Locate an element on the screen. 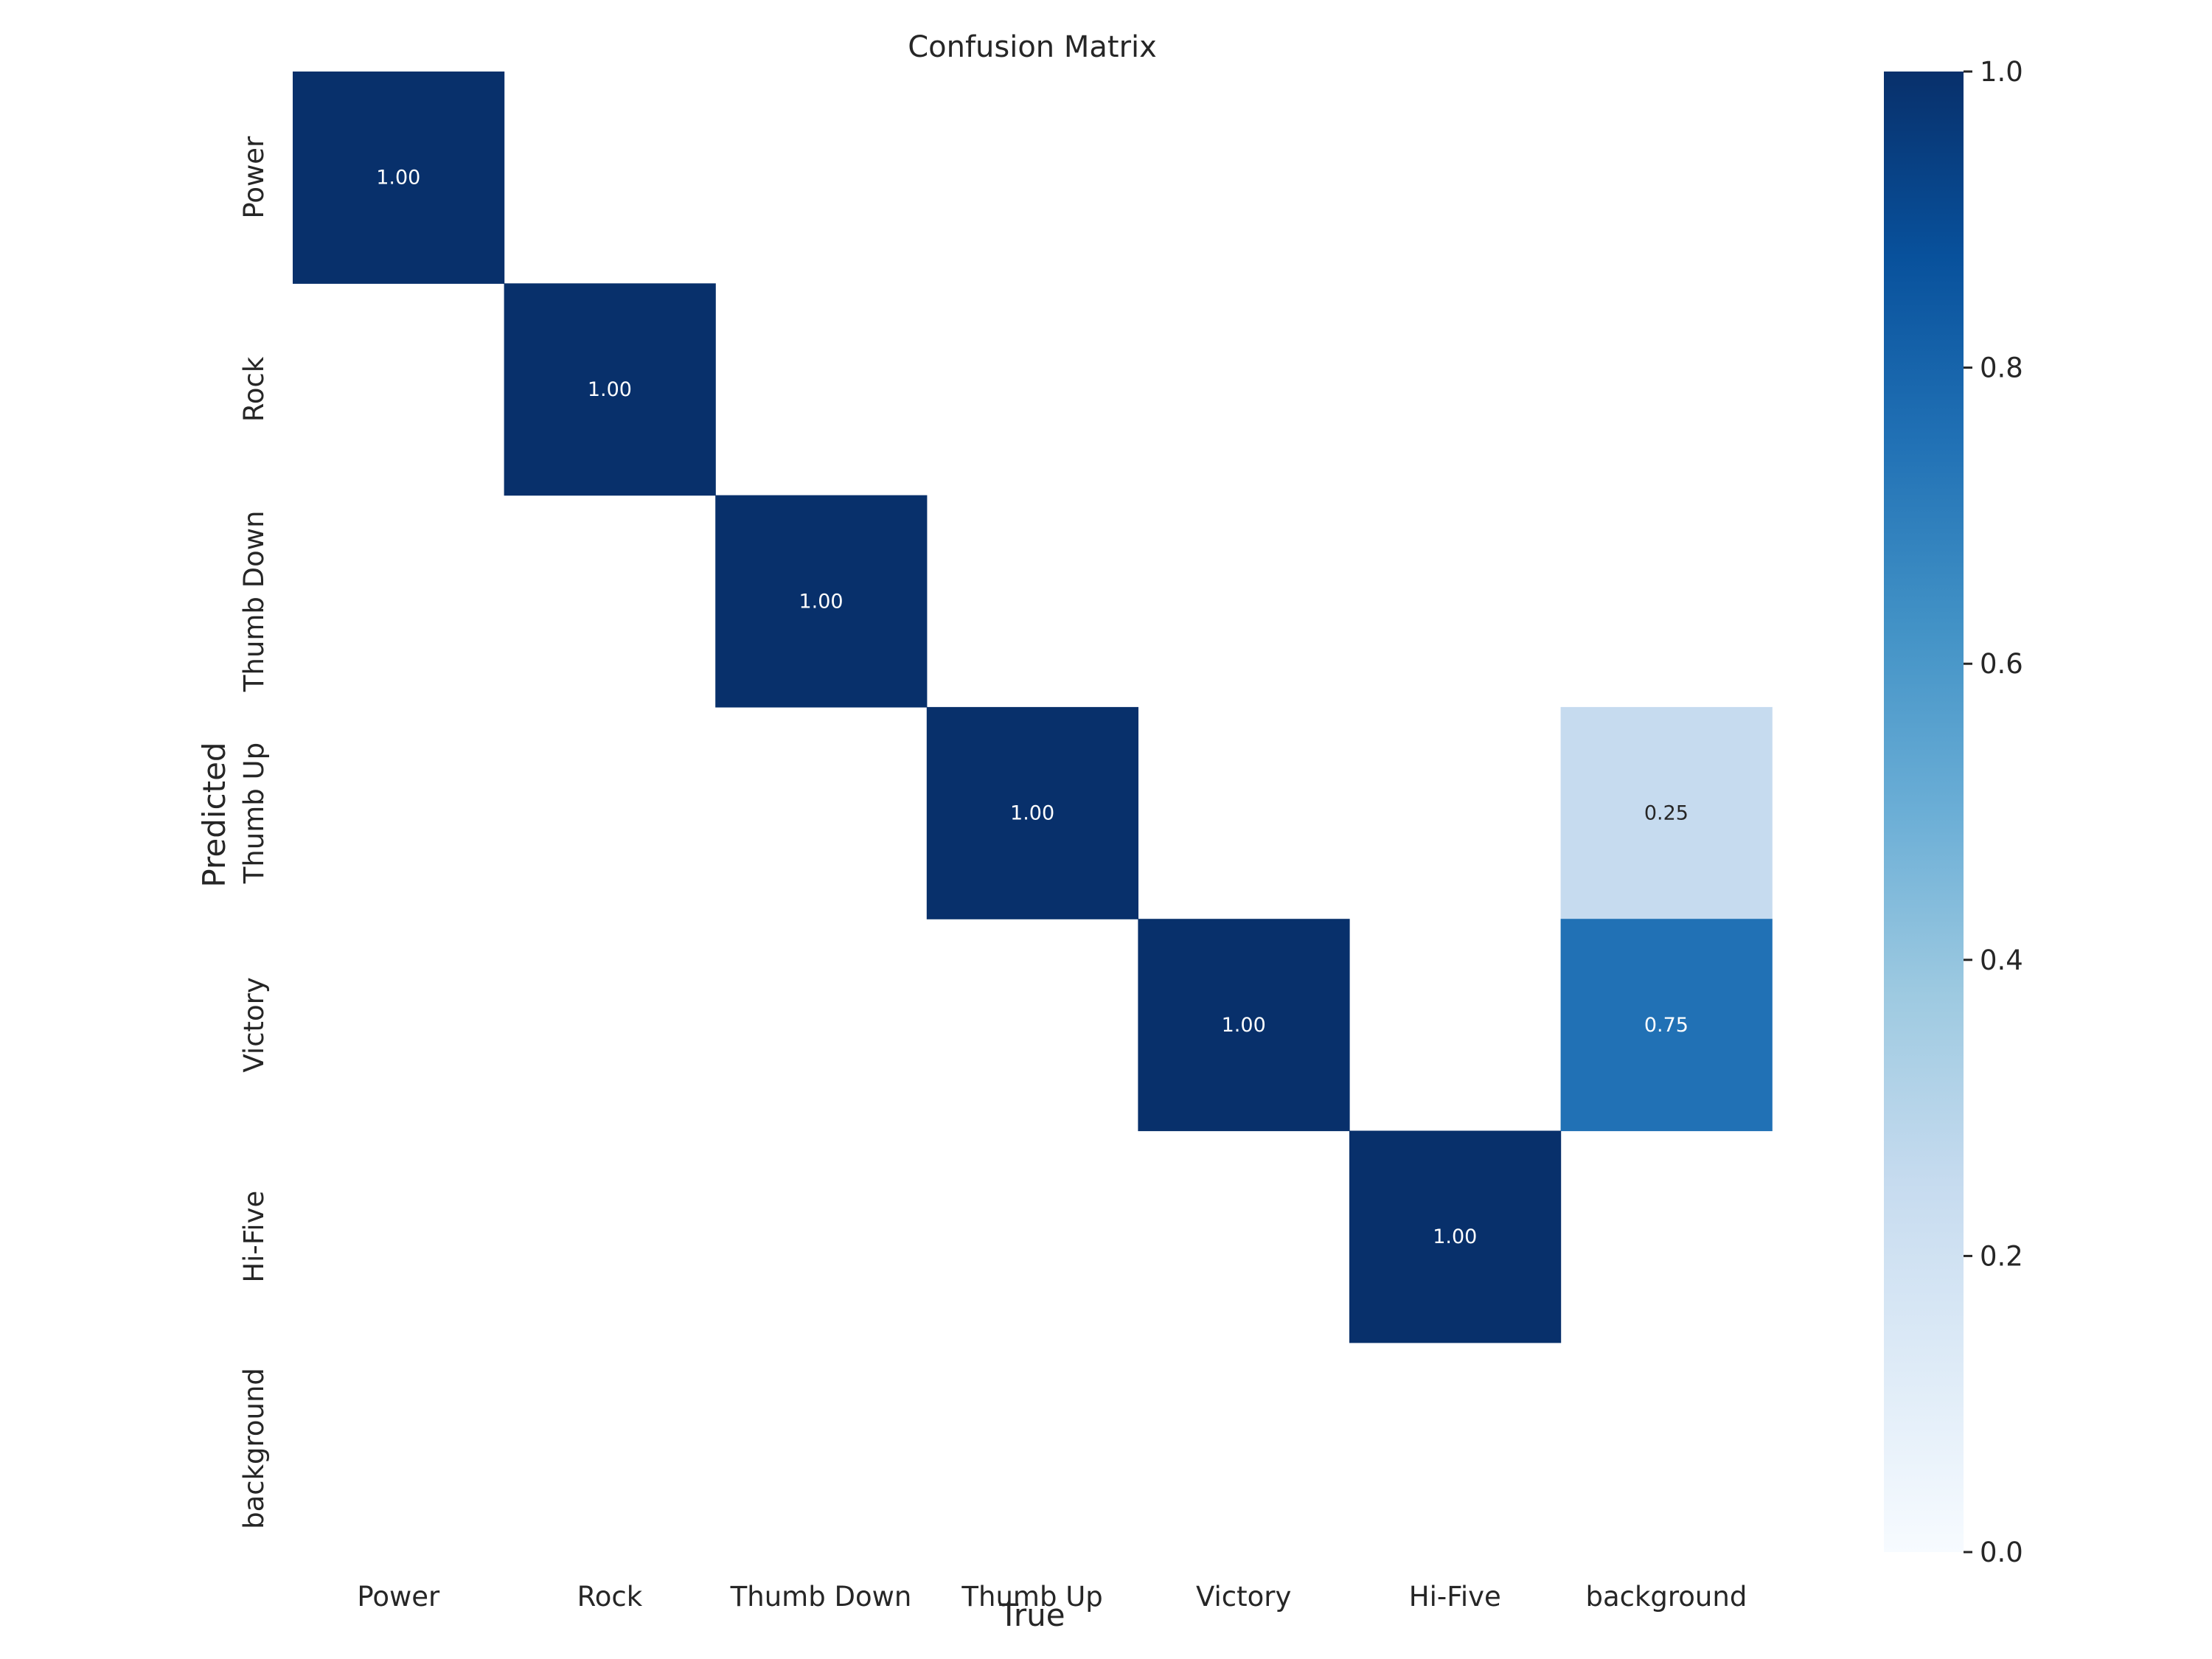  colorbar-tick-label: 0.6 is located at coordinates (2001, 664).